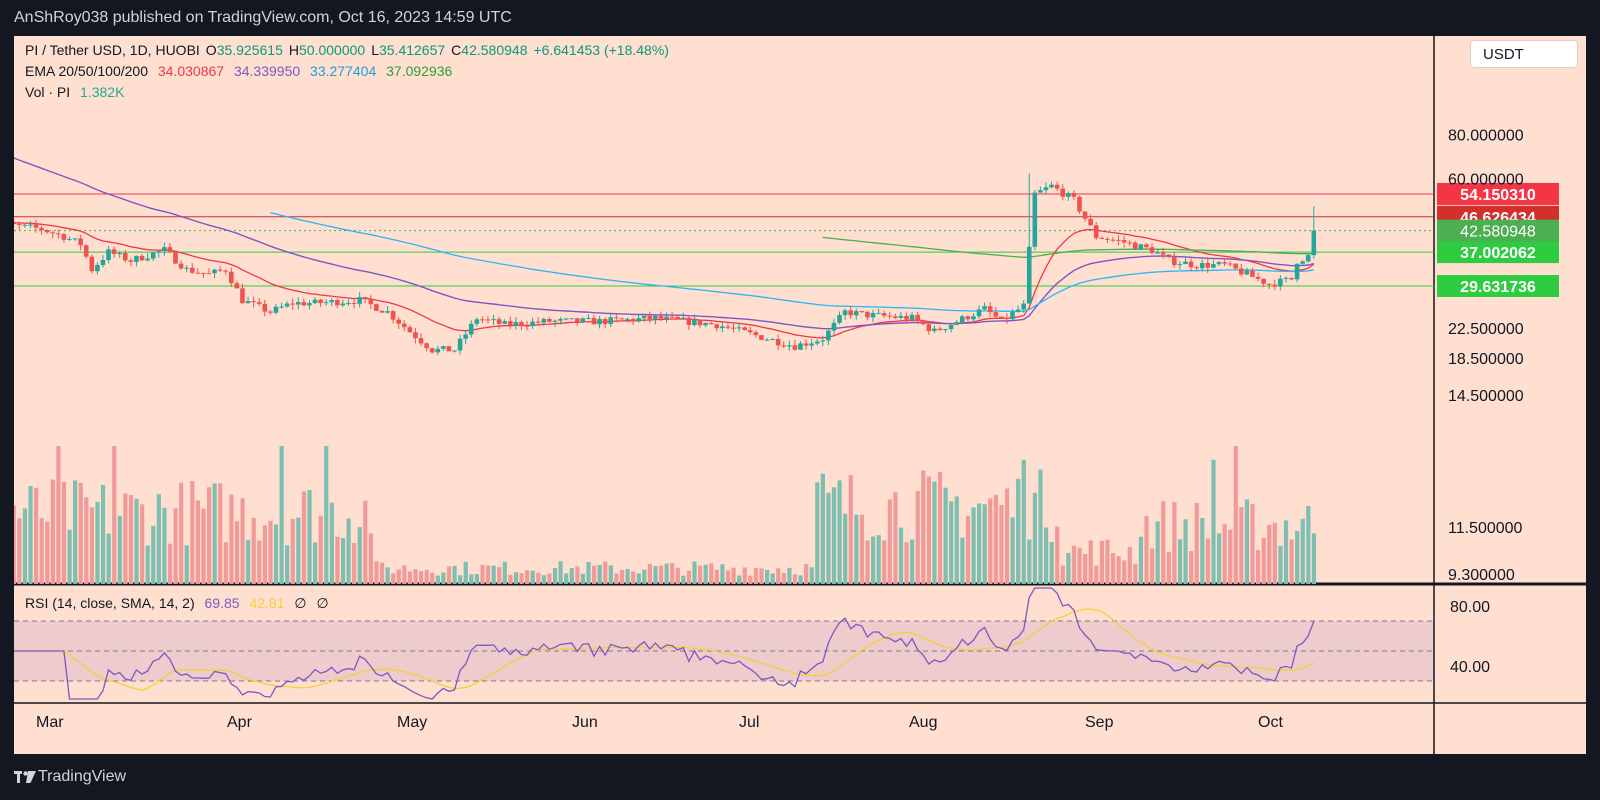  I want to click on ema100-value: 33.277404, so click(343, 71).